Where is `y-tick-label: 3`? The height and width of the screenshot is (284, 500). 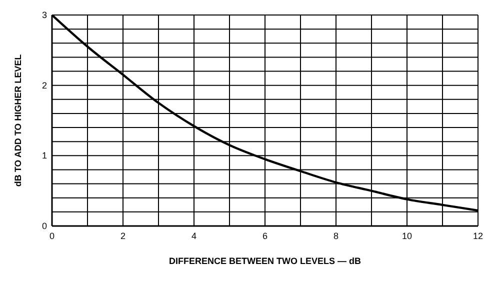
y-tick-label: 3 is located at coordinates (44, 15).